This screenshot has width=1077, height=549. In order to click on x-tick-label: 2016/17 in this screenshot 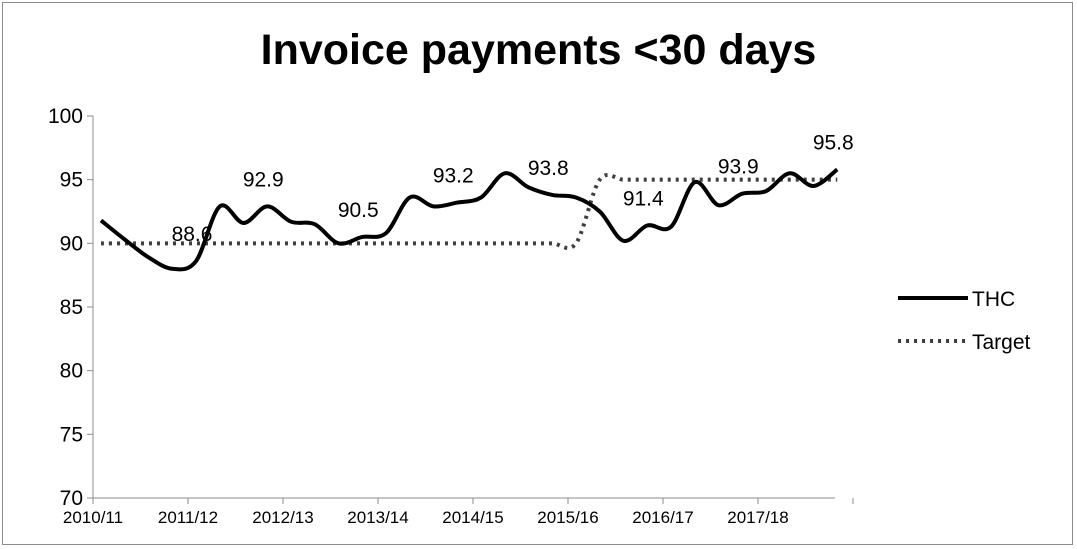, I will do `click(662, 517)`.